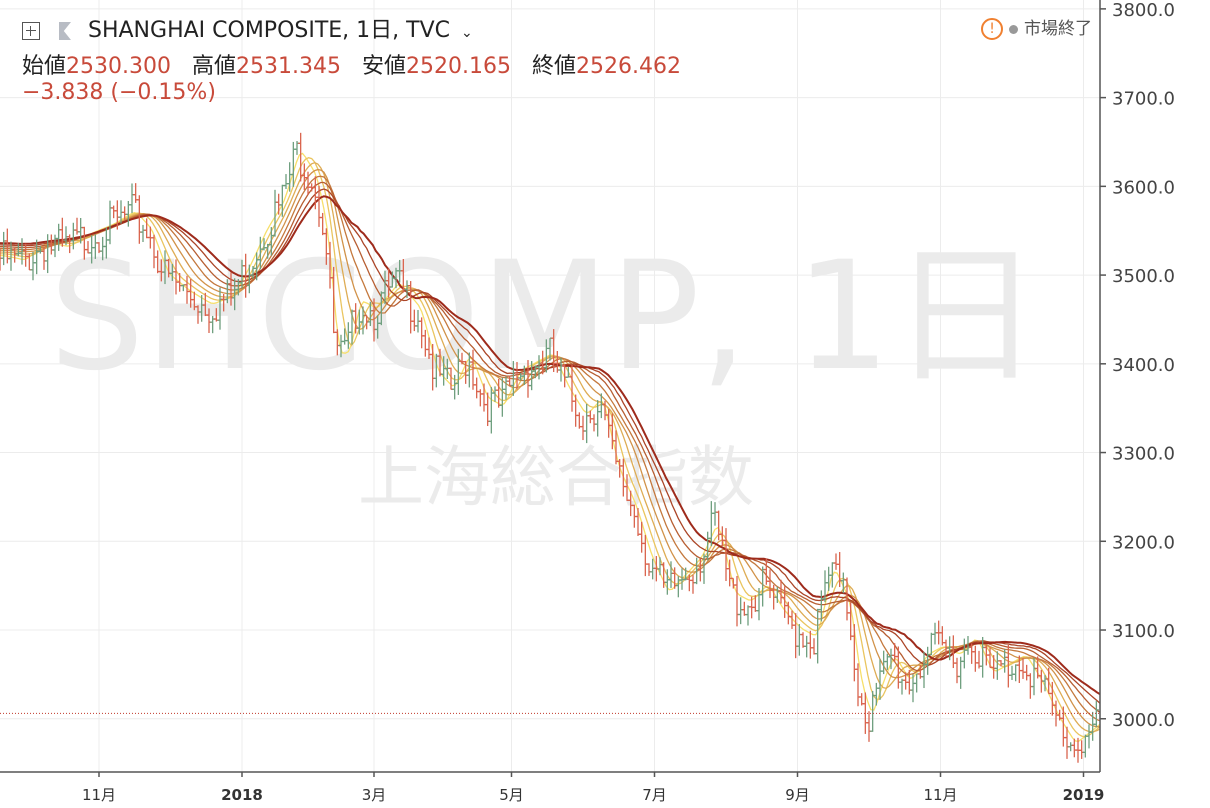  What do you see at coordinates (383, 66) in the screenshot?
I see `low-label: 安値` at bounding box center [383, 66].